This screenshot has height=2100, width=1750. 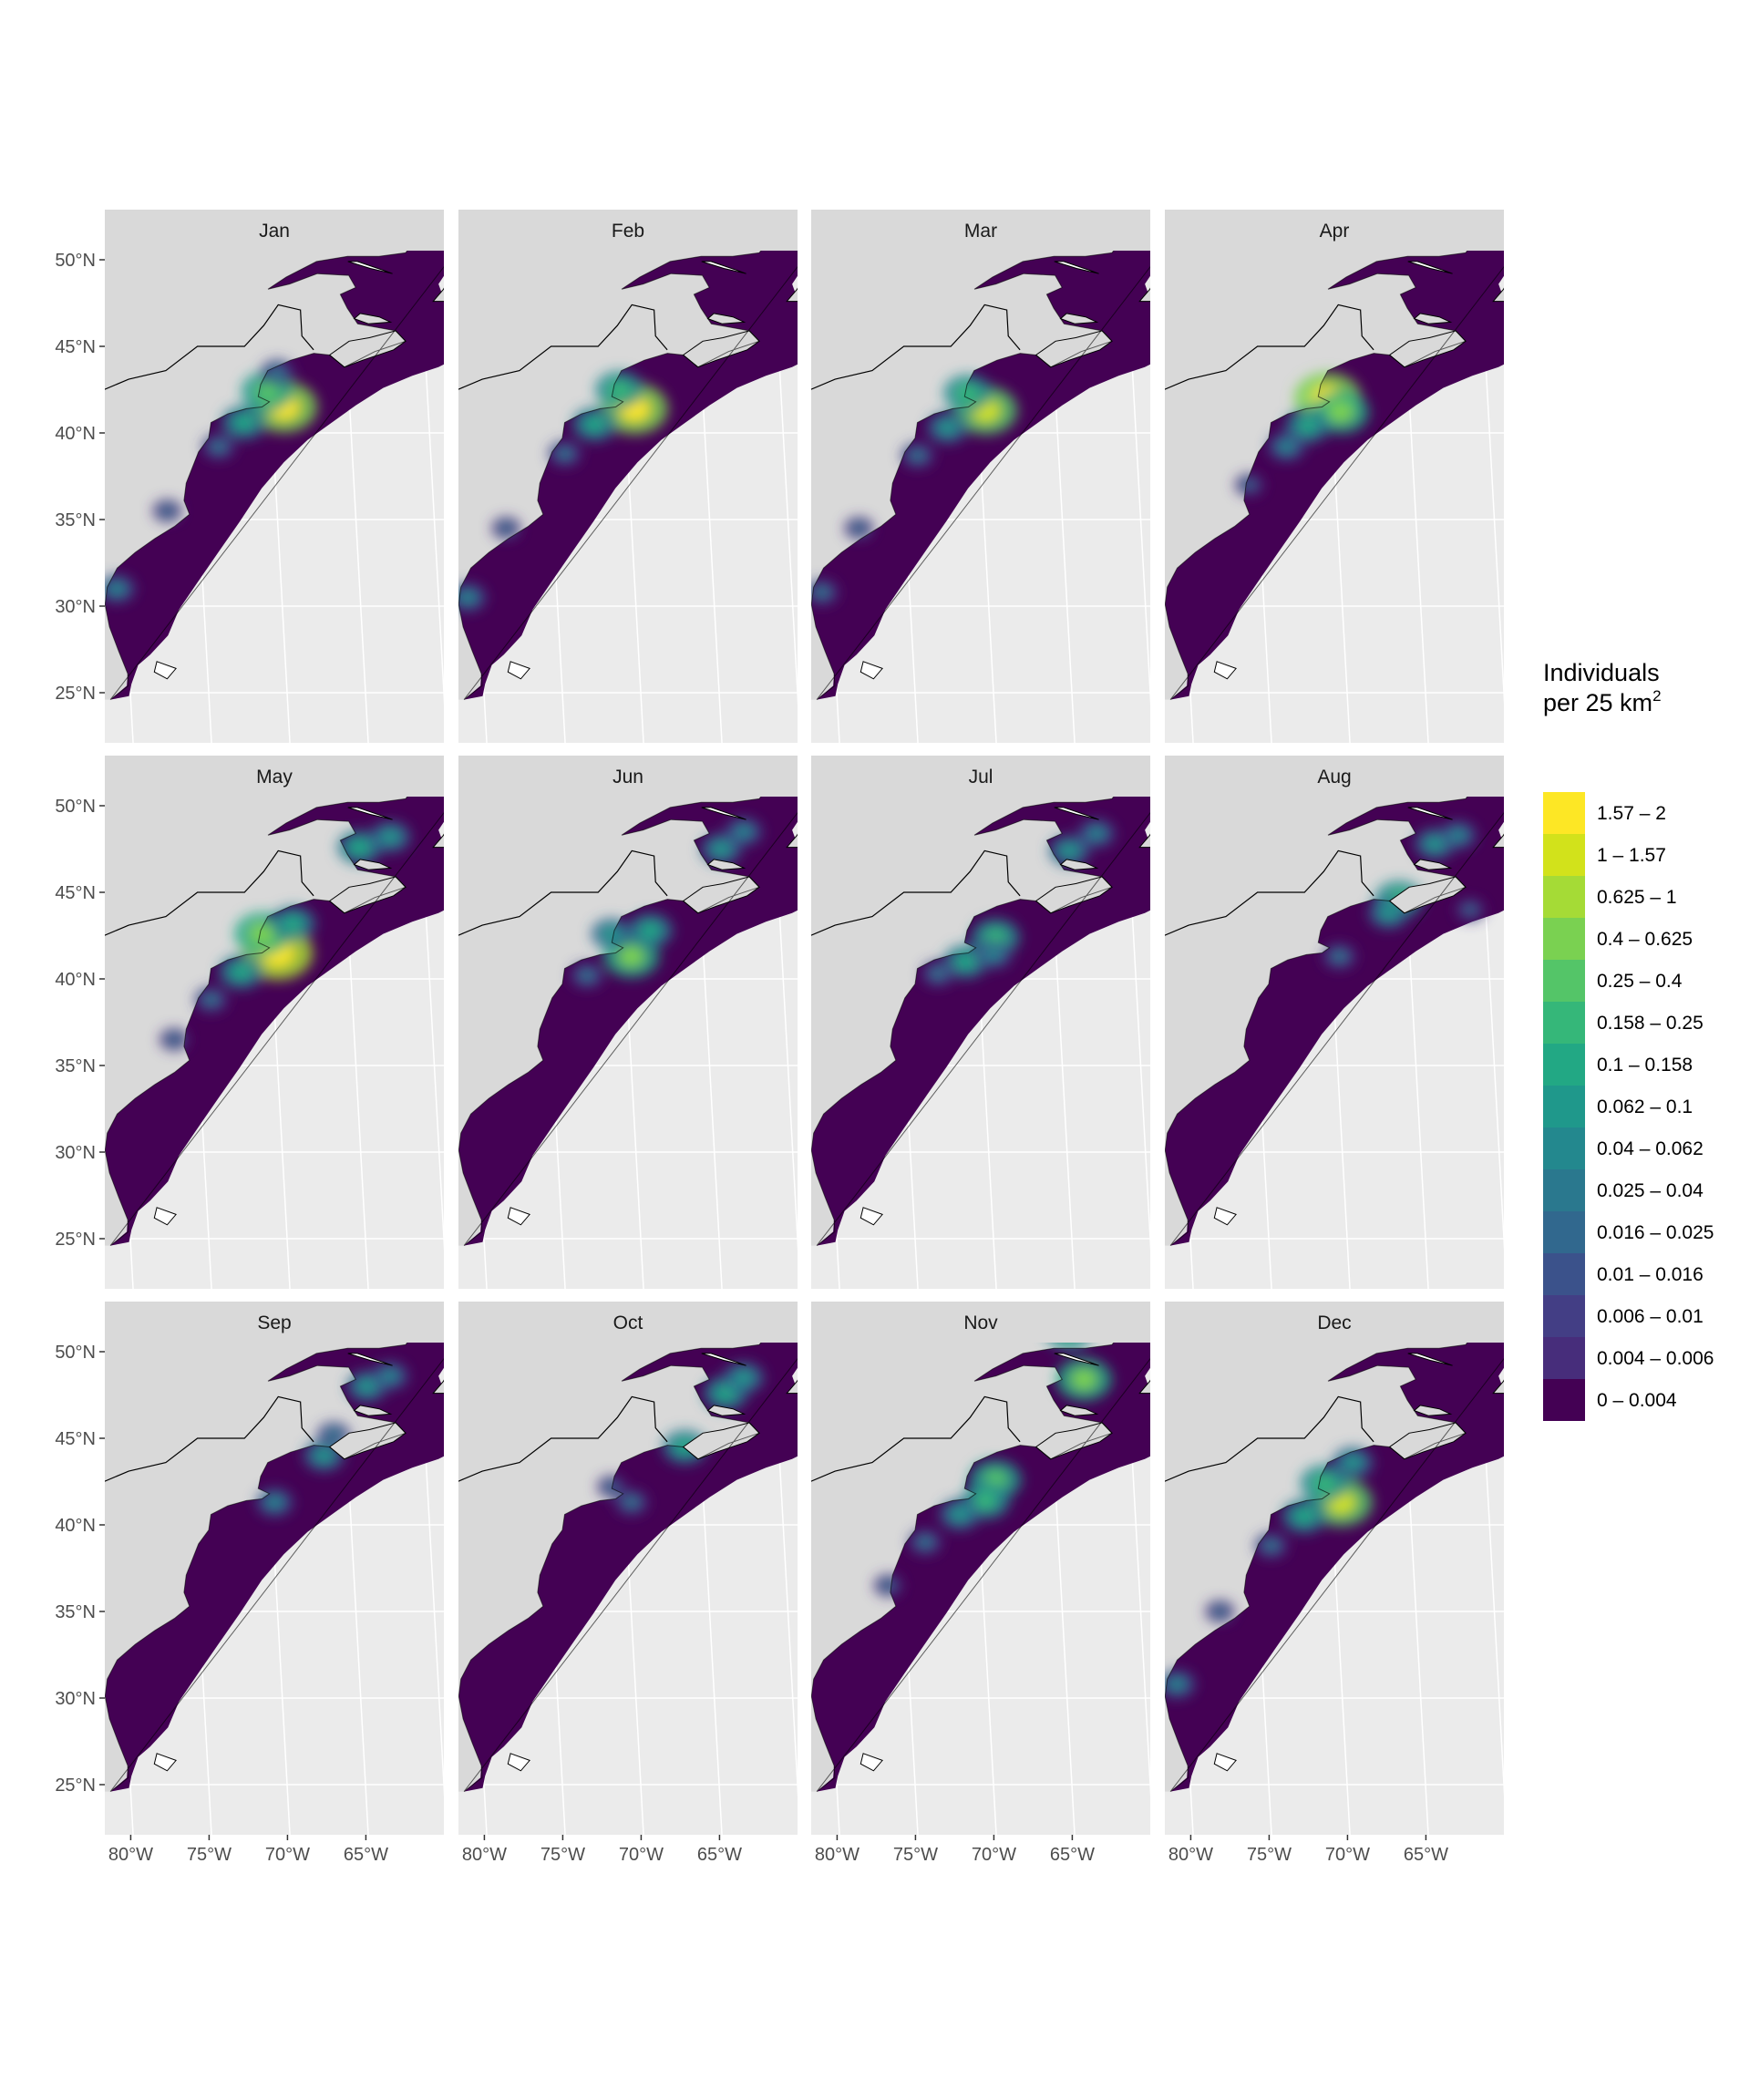 I want to click on legend-title-unit: per 25 km, so click(x=1597, y=702).